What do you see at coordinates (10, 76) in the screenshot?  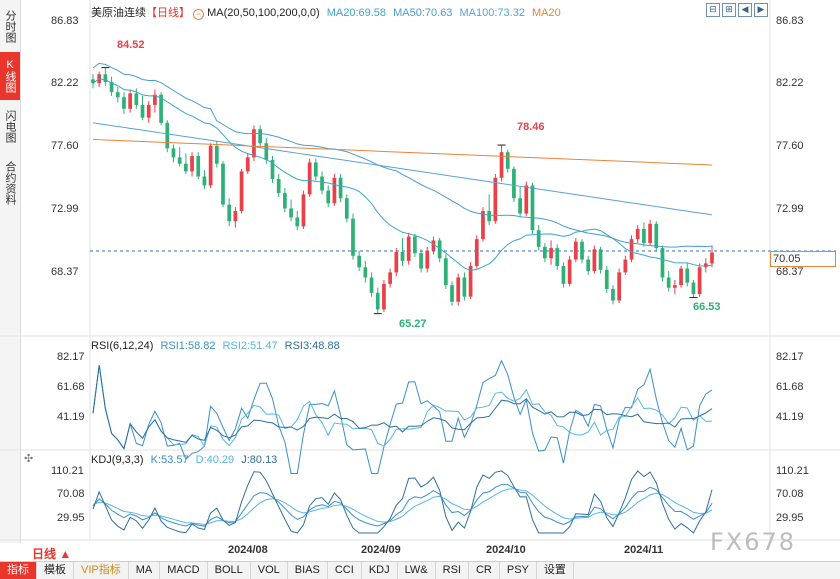 I see `tab-kline: K线图` at bounding box center [10, 76].